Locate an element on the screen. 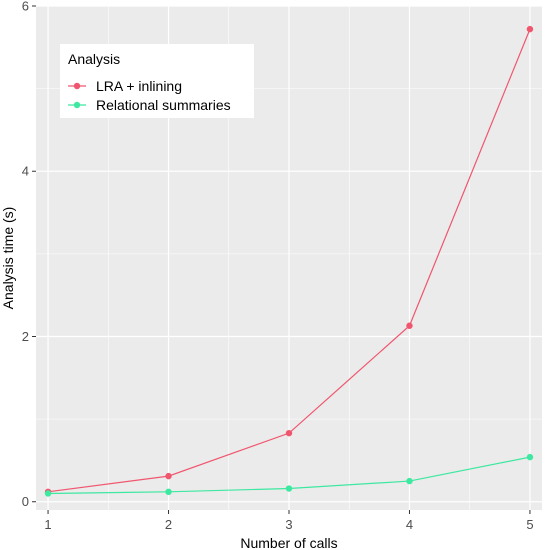  y-axis-title: Analysis time (s) is located at coordinates (8, 258).